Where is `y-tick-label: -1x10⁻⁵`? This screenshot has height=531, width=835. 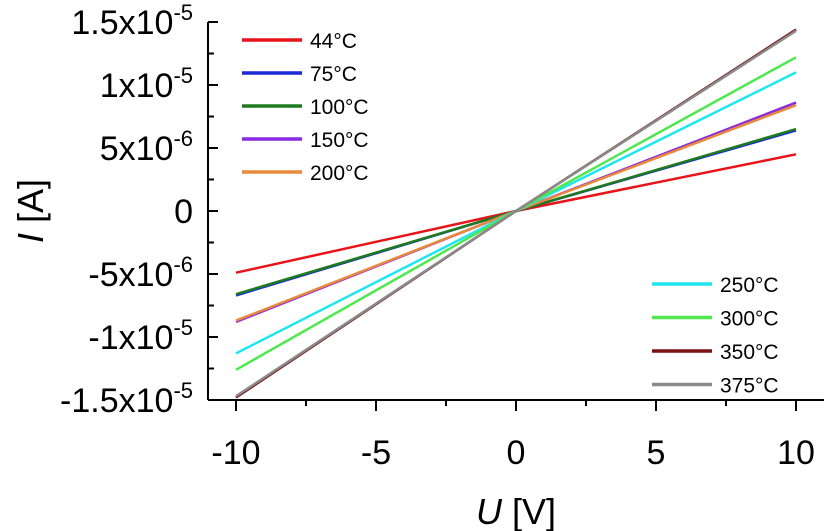
y-tick-label: -1x10⁻⁵ is located at coordinates (140, 336).